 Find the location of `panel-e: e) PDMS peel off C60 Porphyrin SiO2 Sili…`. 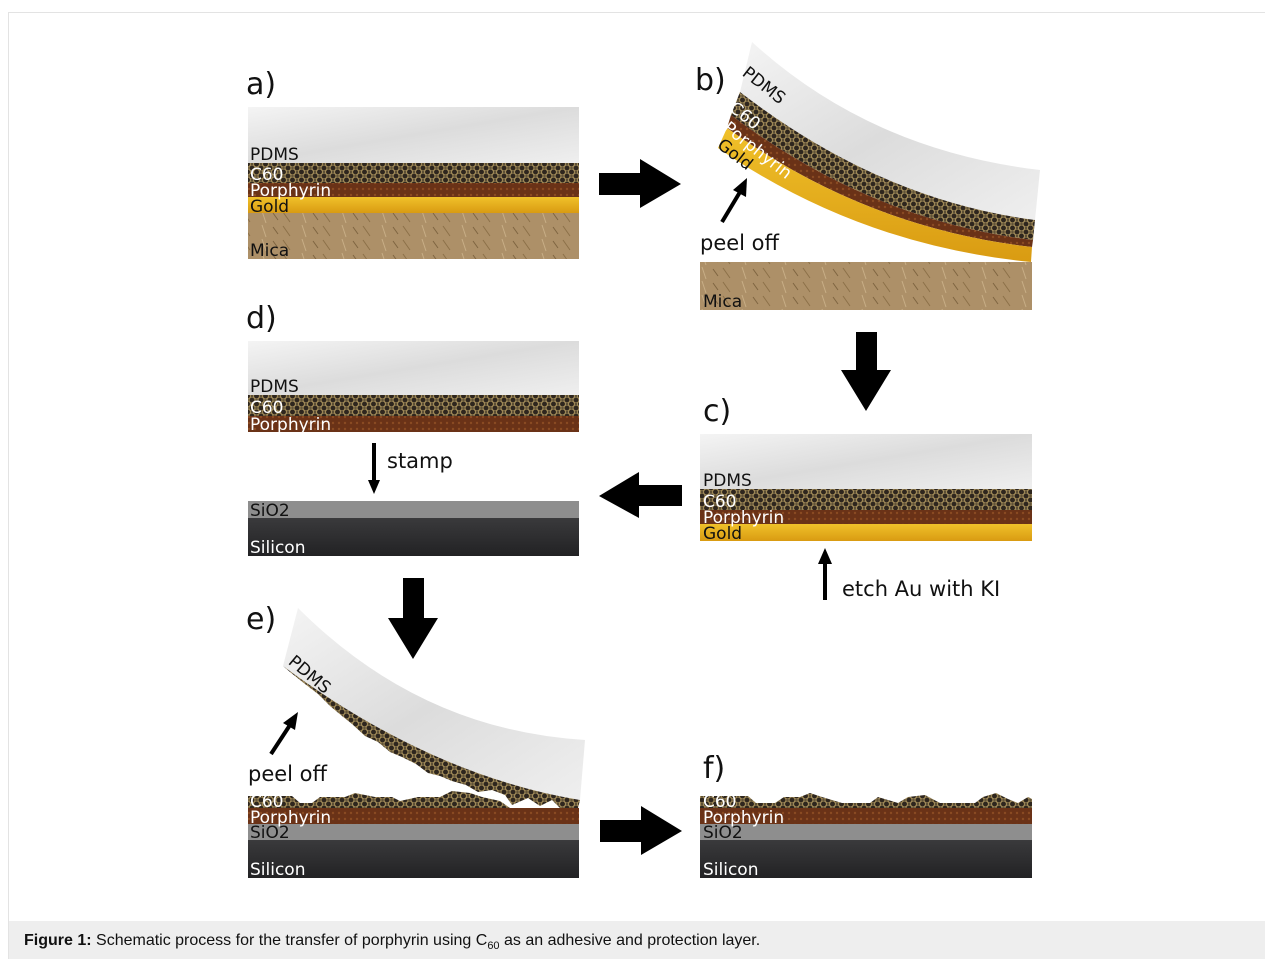

panel-e: e) PDMS peel off C60 Porphyrin SiO2 Sili… is located at coordinates (415, 741).